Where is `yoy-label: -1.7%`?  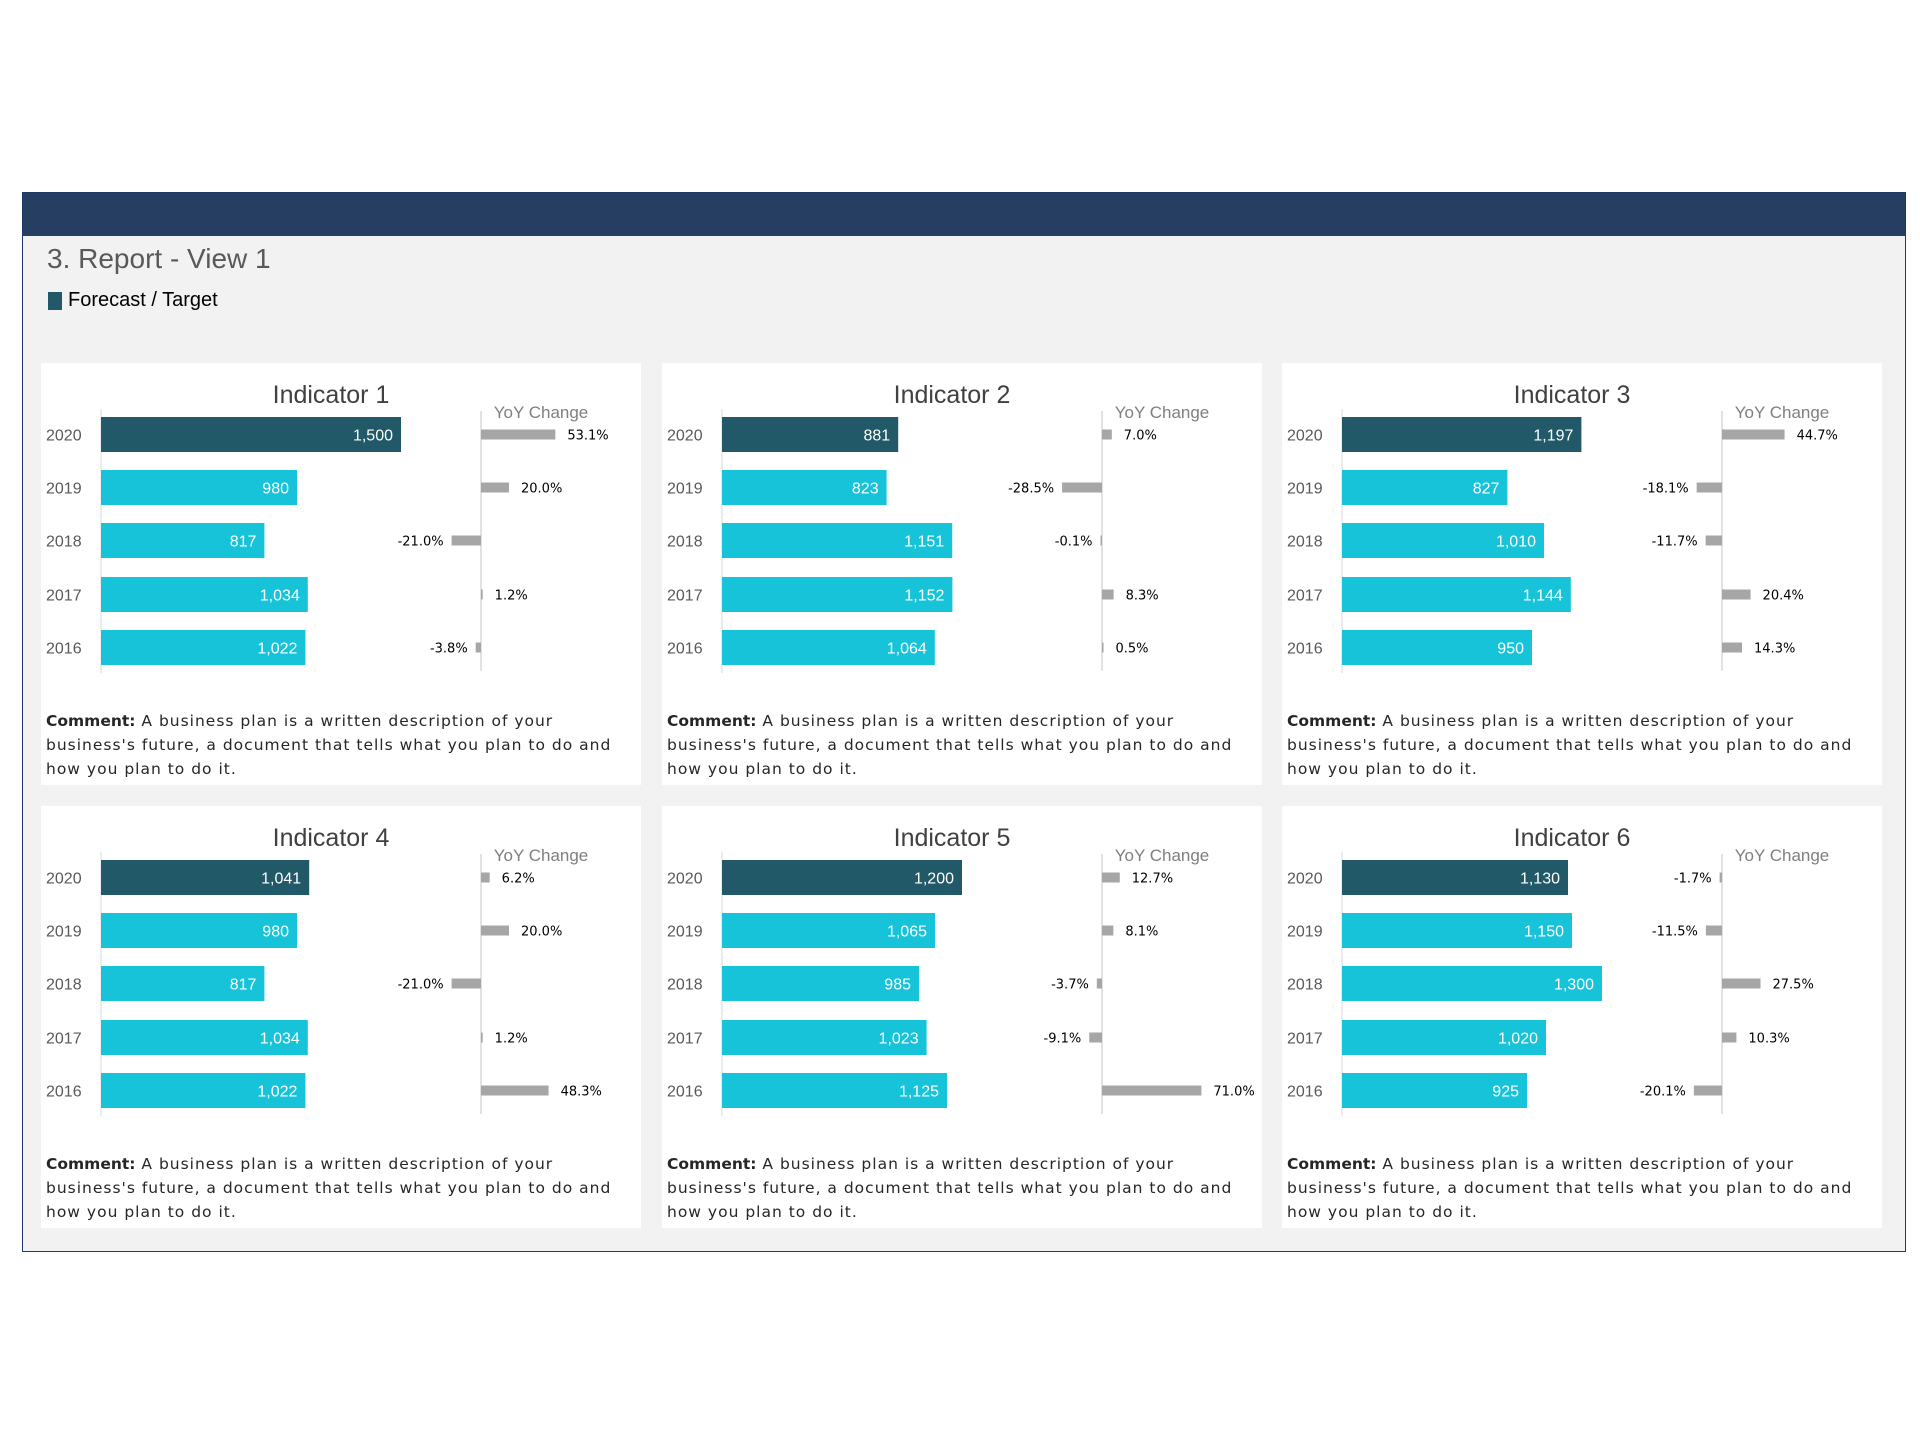
yoy-label: -1.7% is located at coordinates (1693, 879).